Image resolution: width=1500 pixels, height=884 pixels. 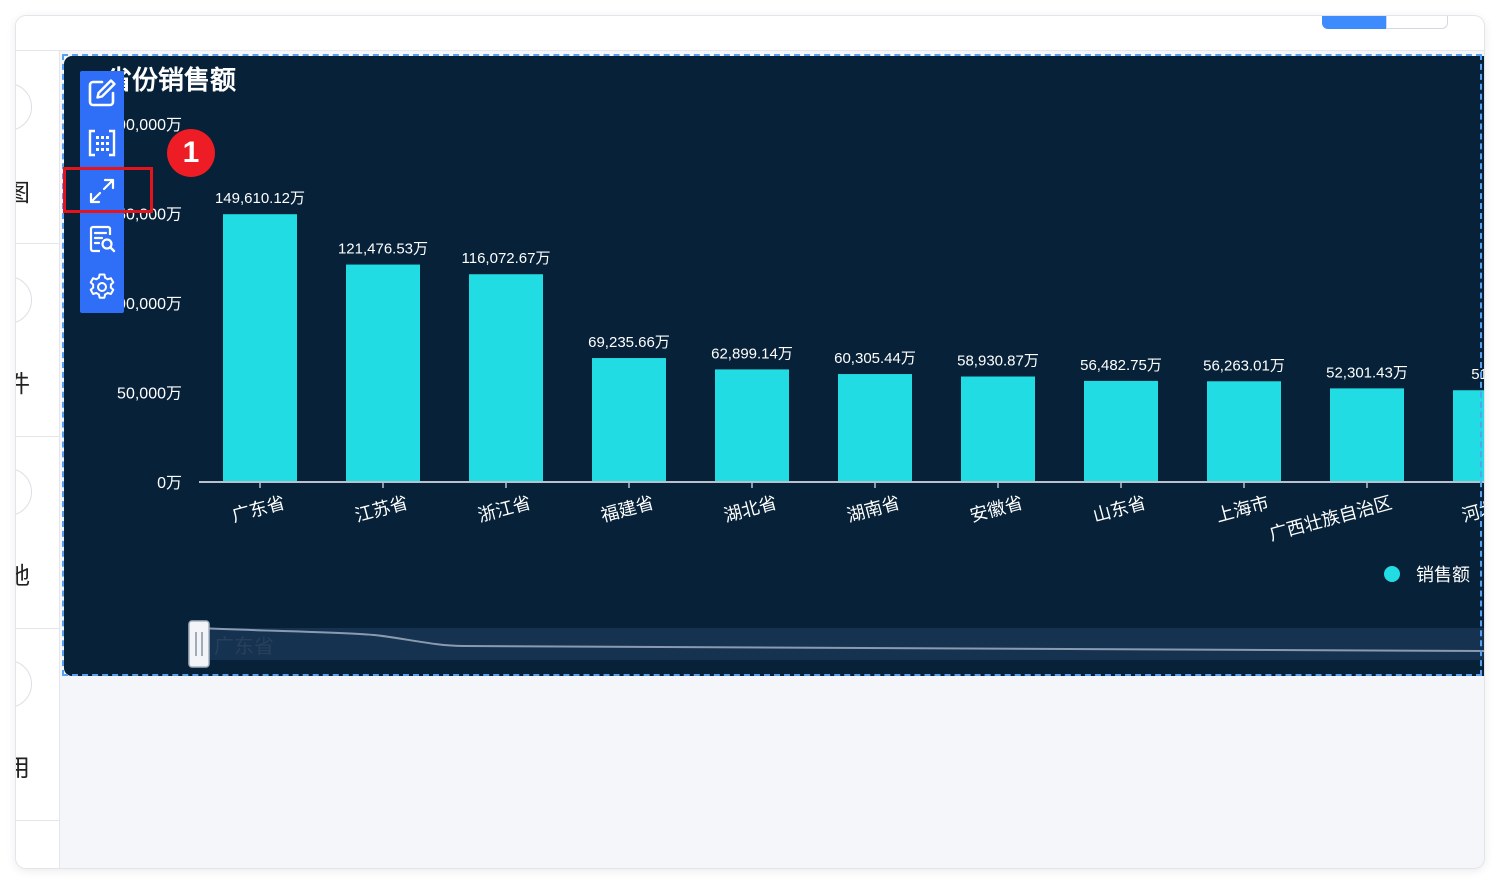 I want to click on view-data-button, so click(x=102, y=239).